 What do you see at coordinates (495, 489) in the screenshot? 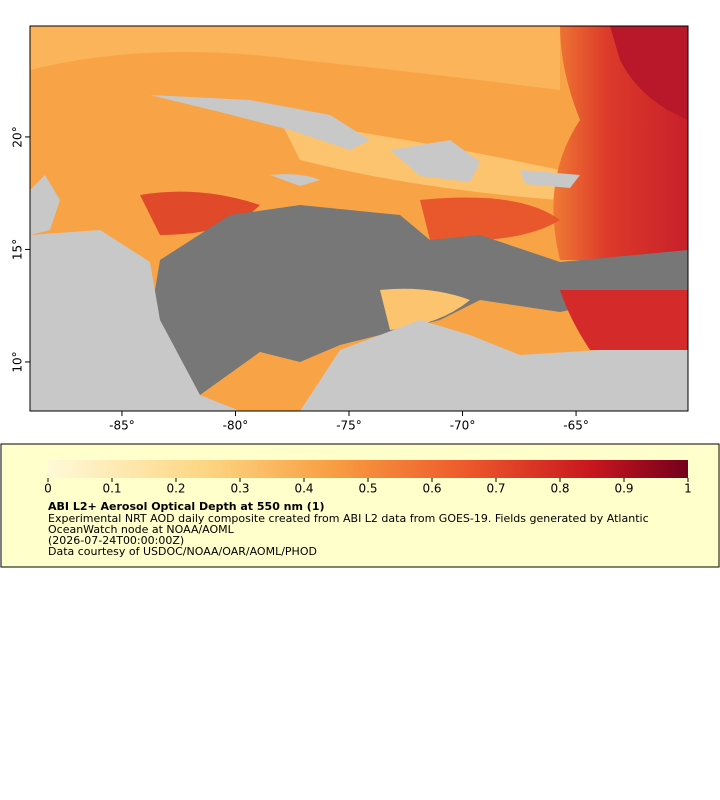
I see `colorbar-tick-label: 0.7` at bounding box center [495, 489].